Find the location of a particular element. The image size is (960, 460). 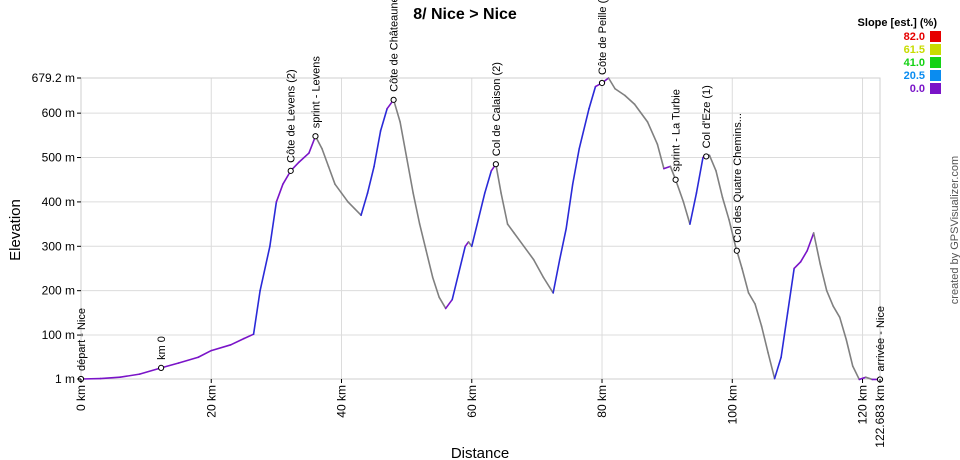

x-tick-label: 100 km is located at coordinates (732, 404).